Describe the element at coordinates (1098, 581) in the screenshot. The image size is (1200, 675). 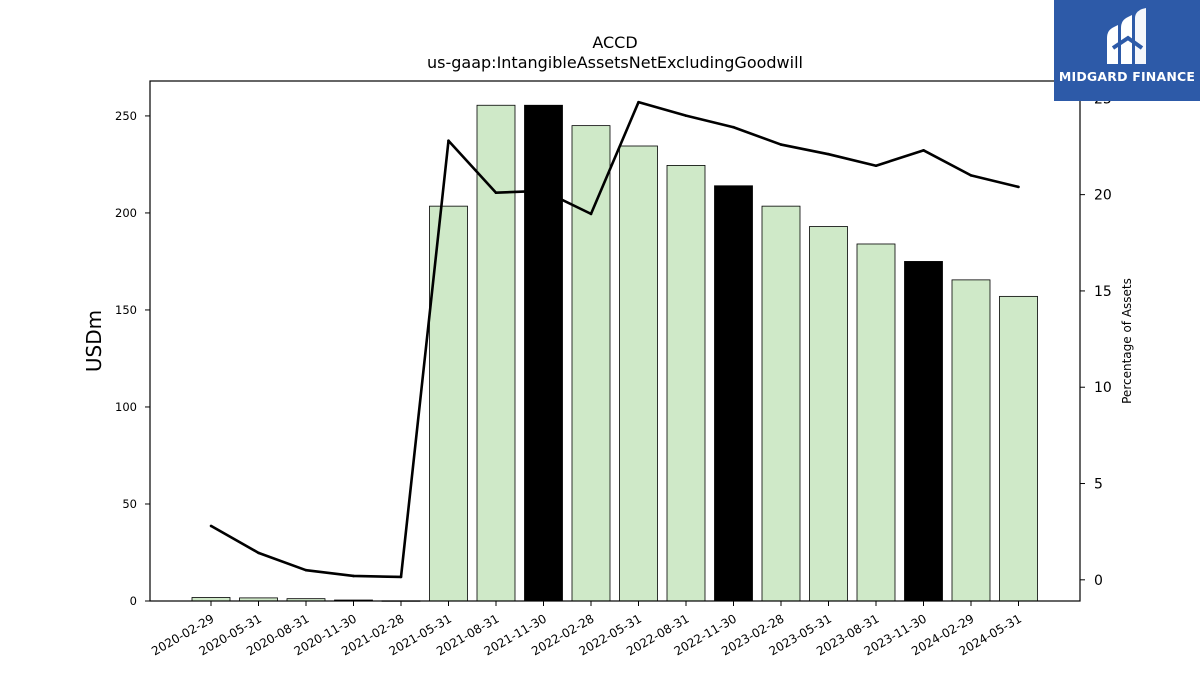
I see `y2-tick-label: 0` at that location.